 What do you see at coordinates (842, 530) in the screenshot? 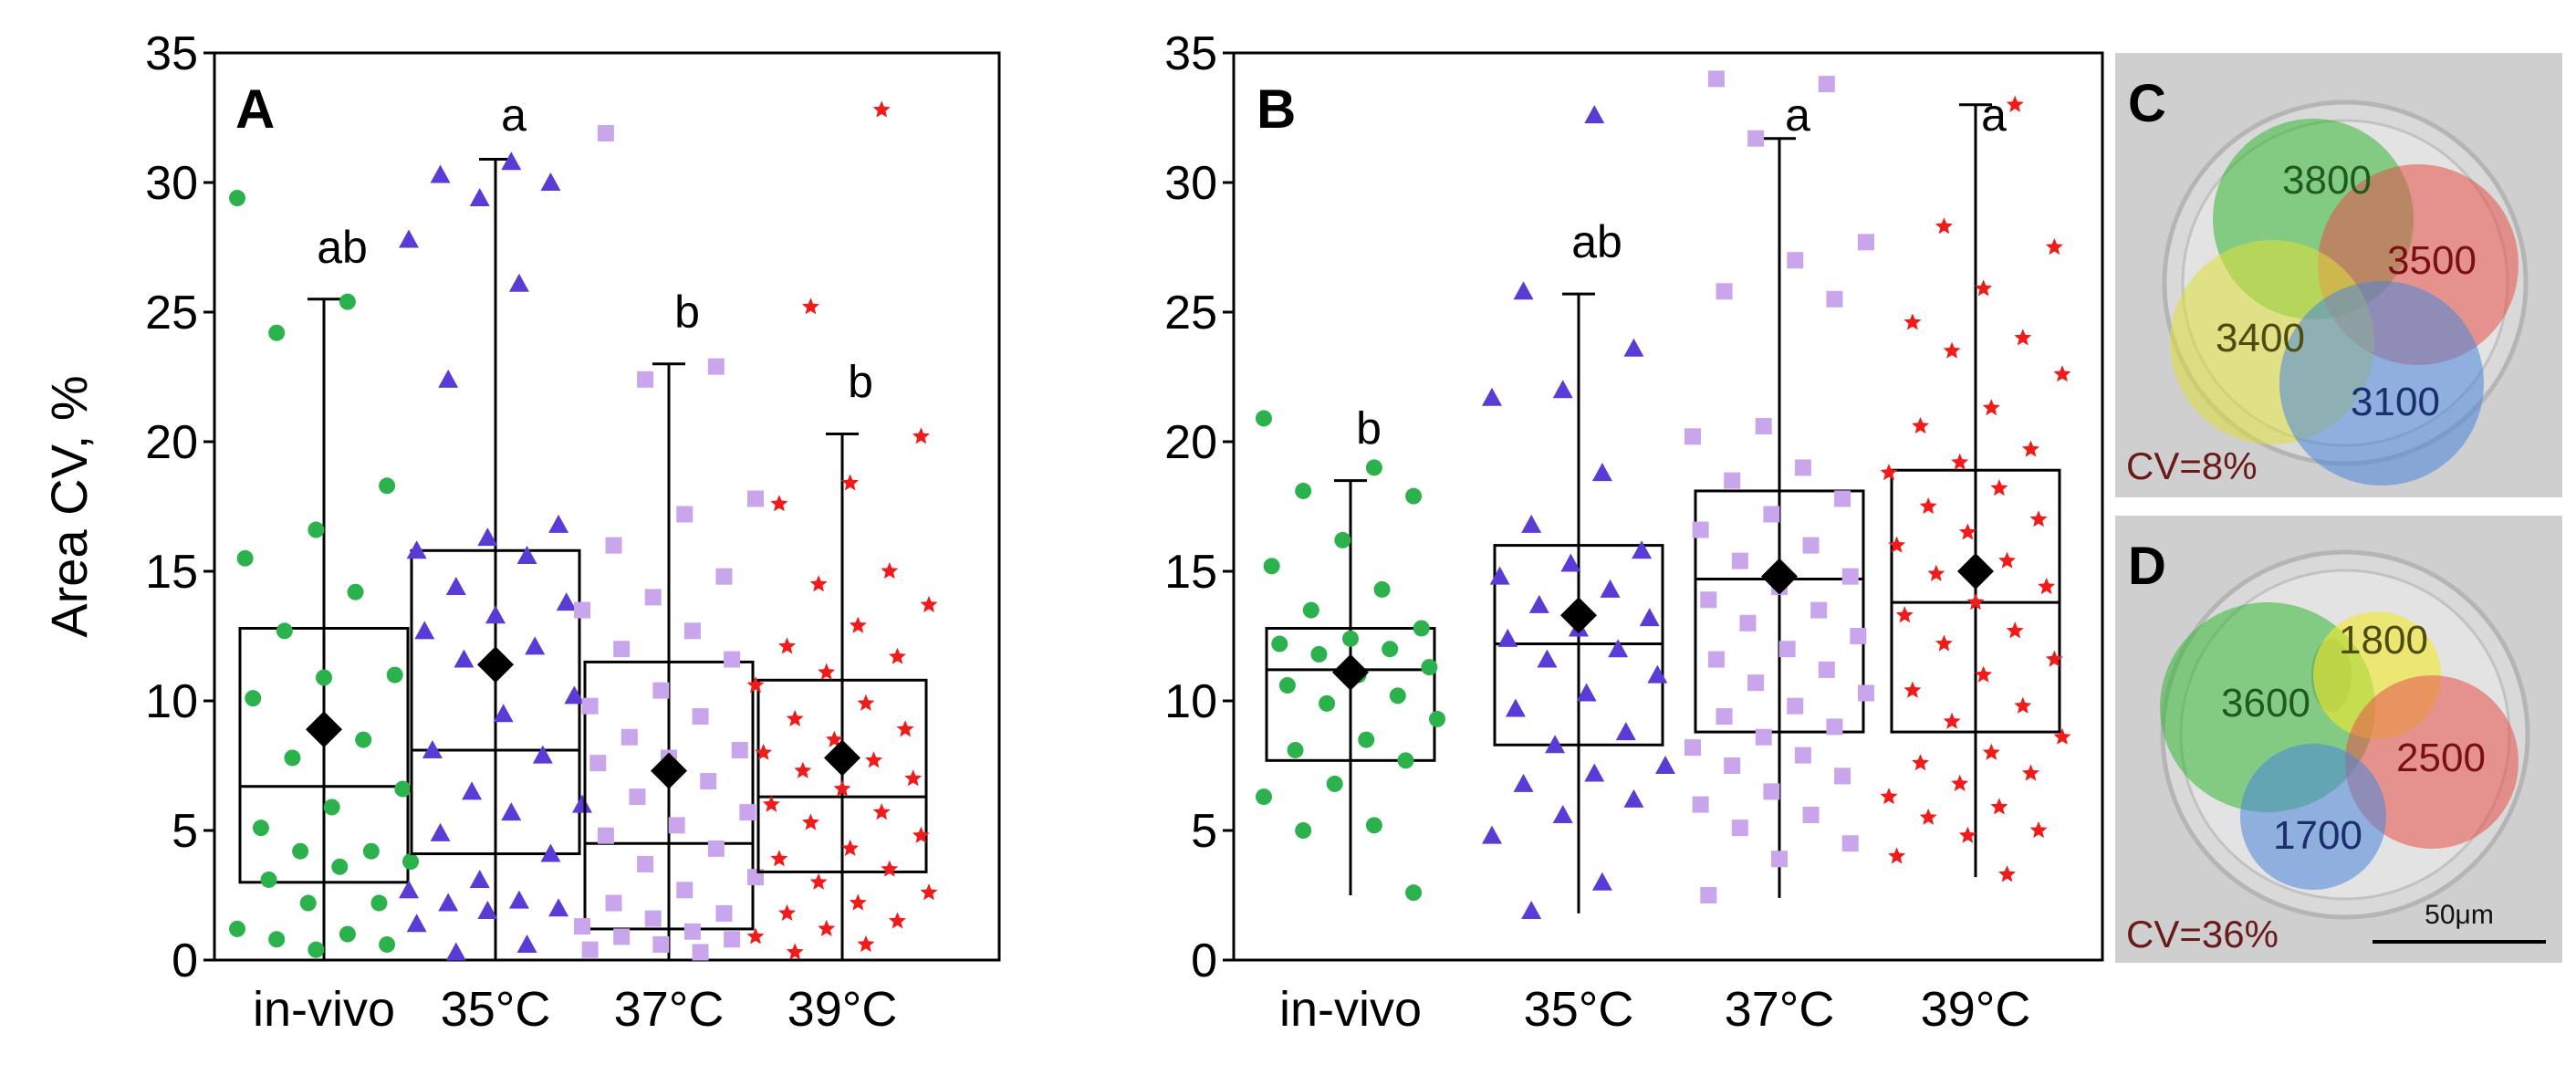
I see `group-39°C: b` at bounding box center [842, 530].